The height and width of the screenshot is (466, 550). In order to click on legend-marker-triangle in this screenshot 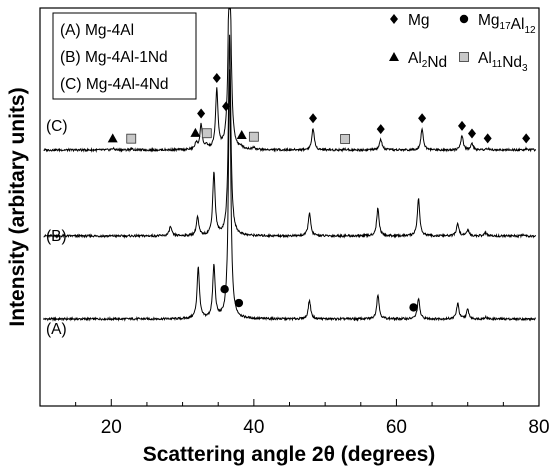, I will do `click(394, 56)`.